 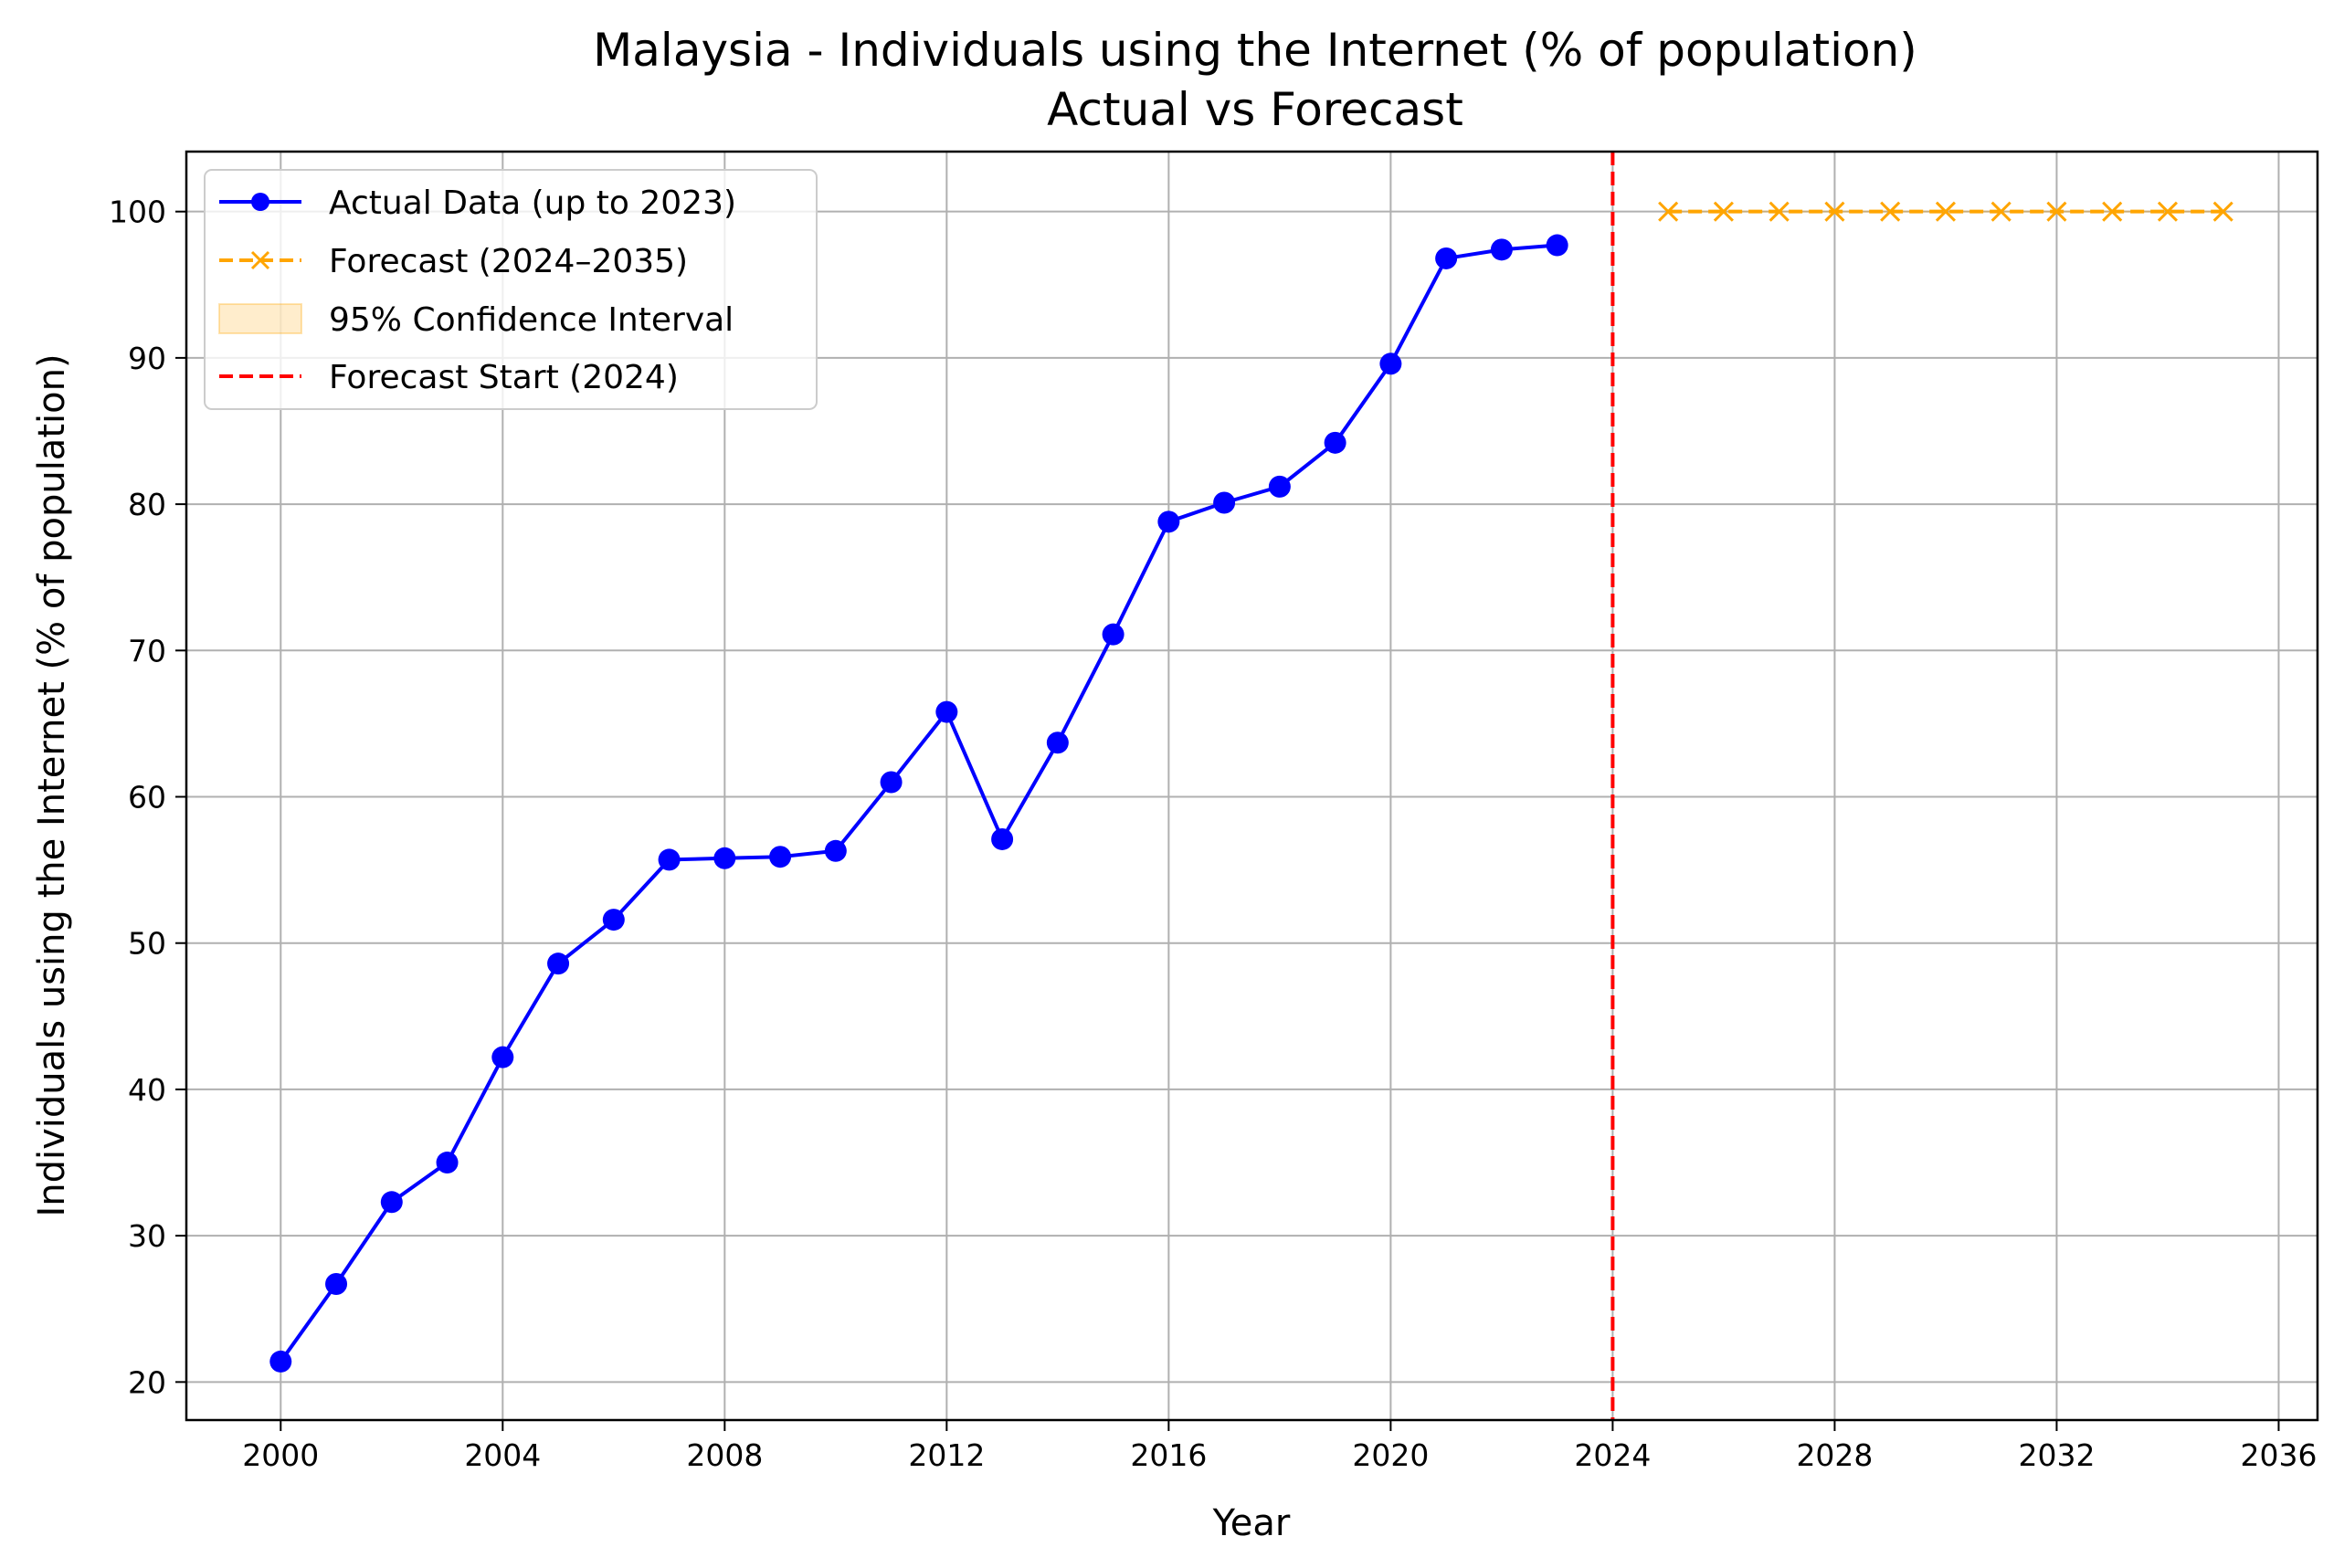 What do you see at coordinates (260, 260) in the screenshot?
I see `legend-forecast-marker` at bounding box center [260, 260].